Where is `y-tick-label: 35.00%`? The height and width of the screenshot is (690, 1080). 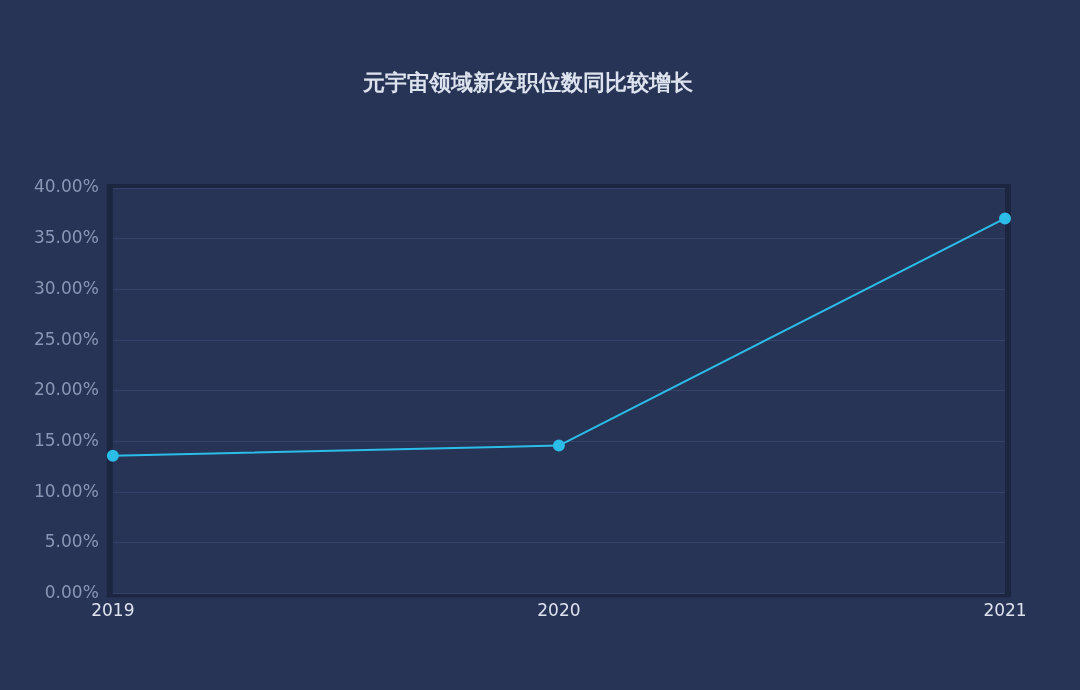
y-tick-label: 35.00% is located at coordinates (66, 237).